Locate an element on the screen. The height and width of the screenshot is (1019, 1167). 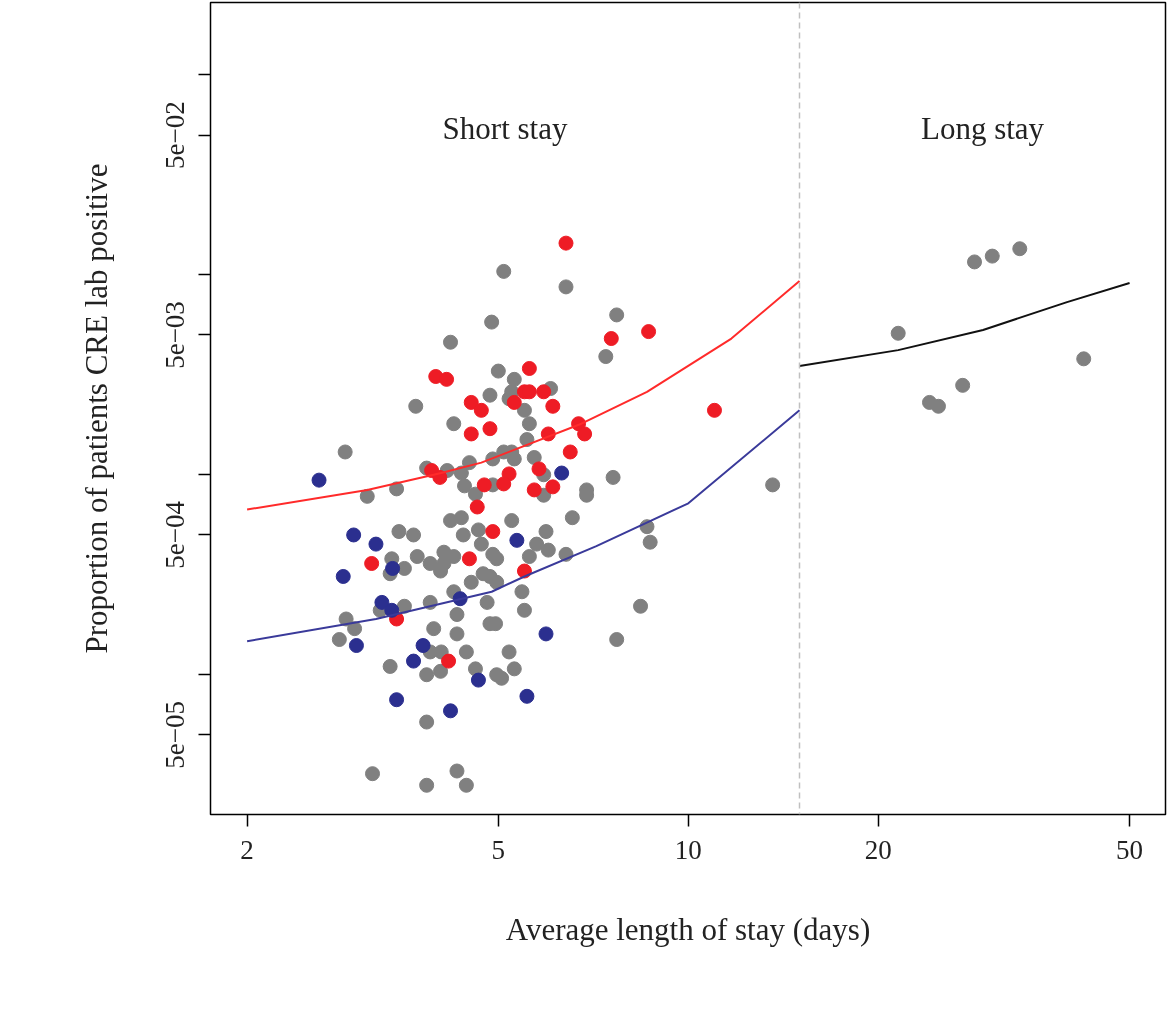
x-axis-title: Average length of stay (days) is located at coordinates (688, 929).